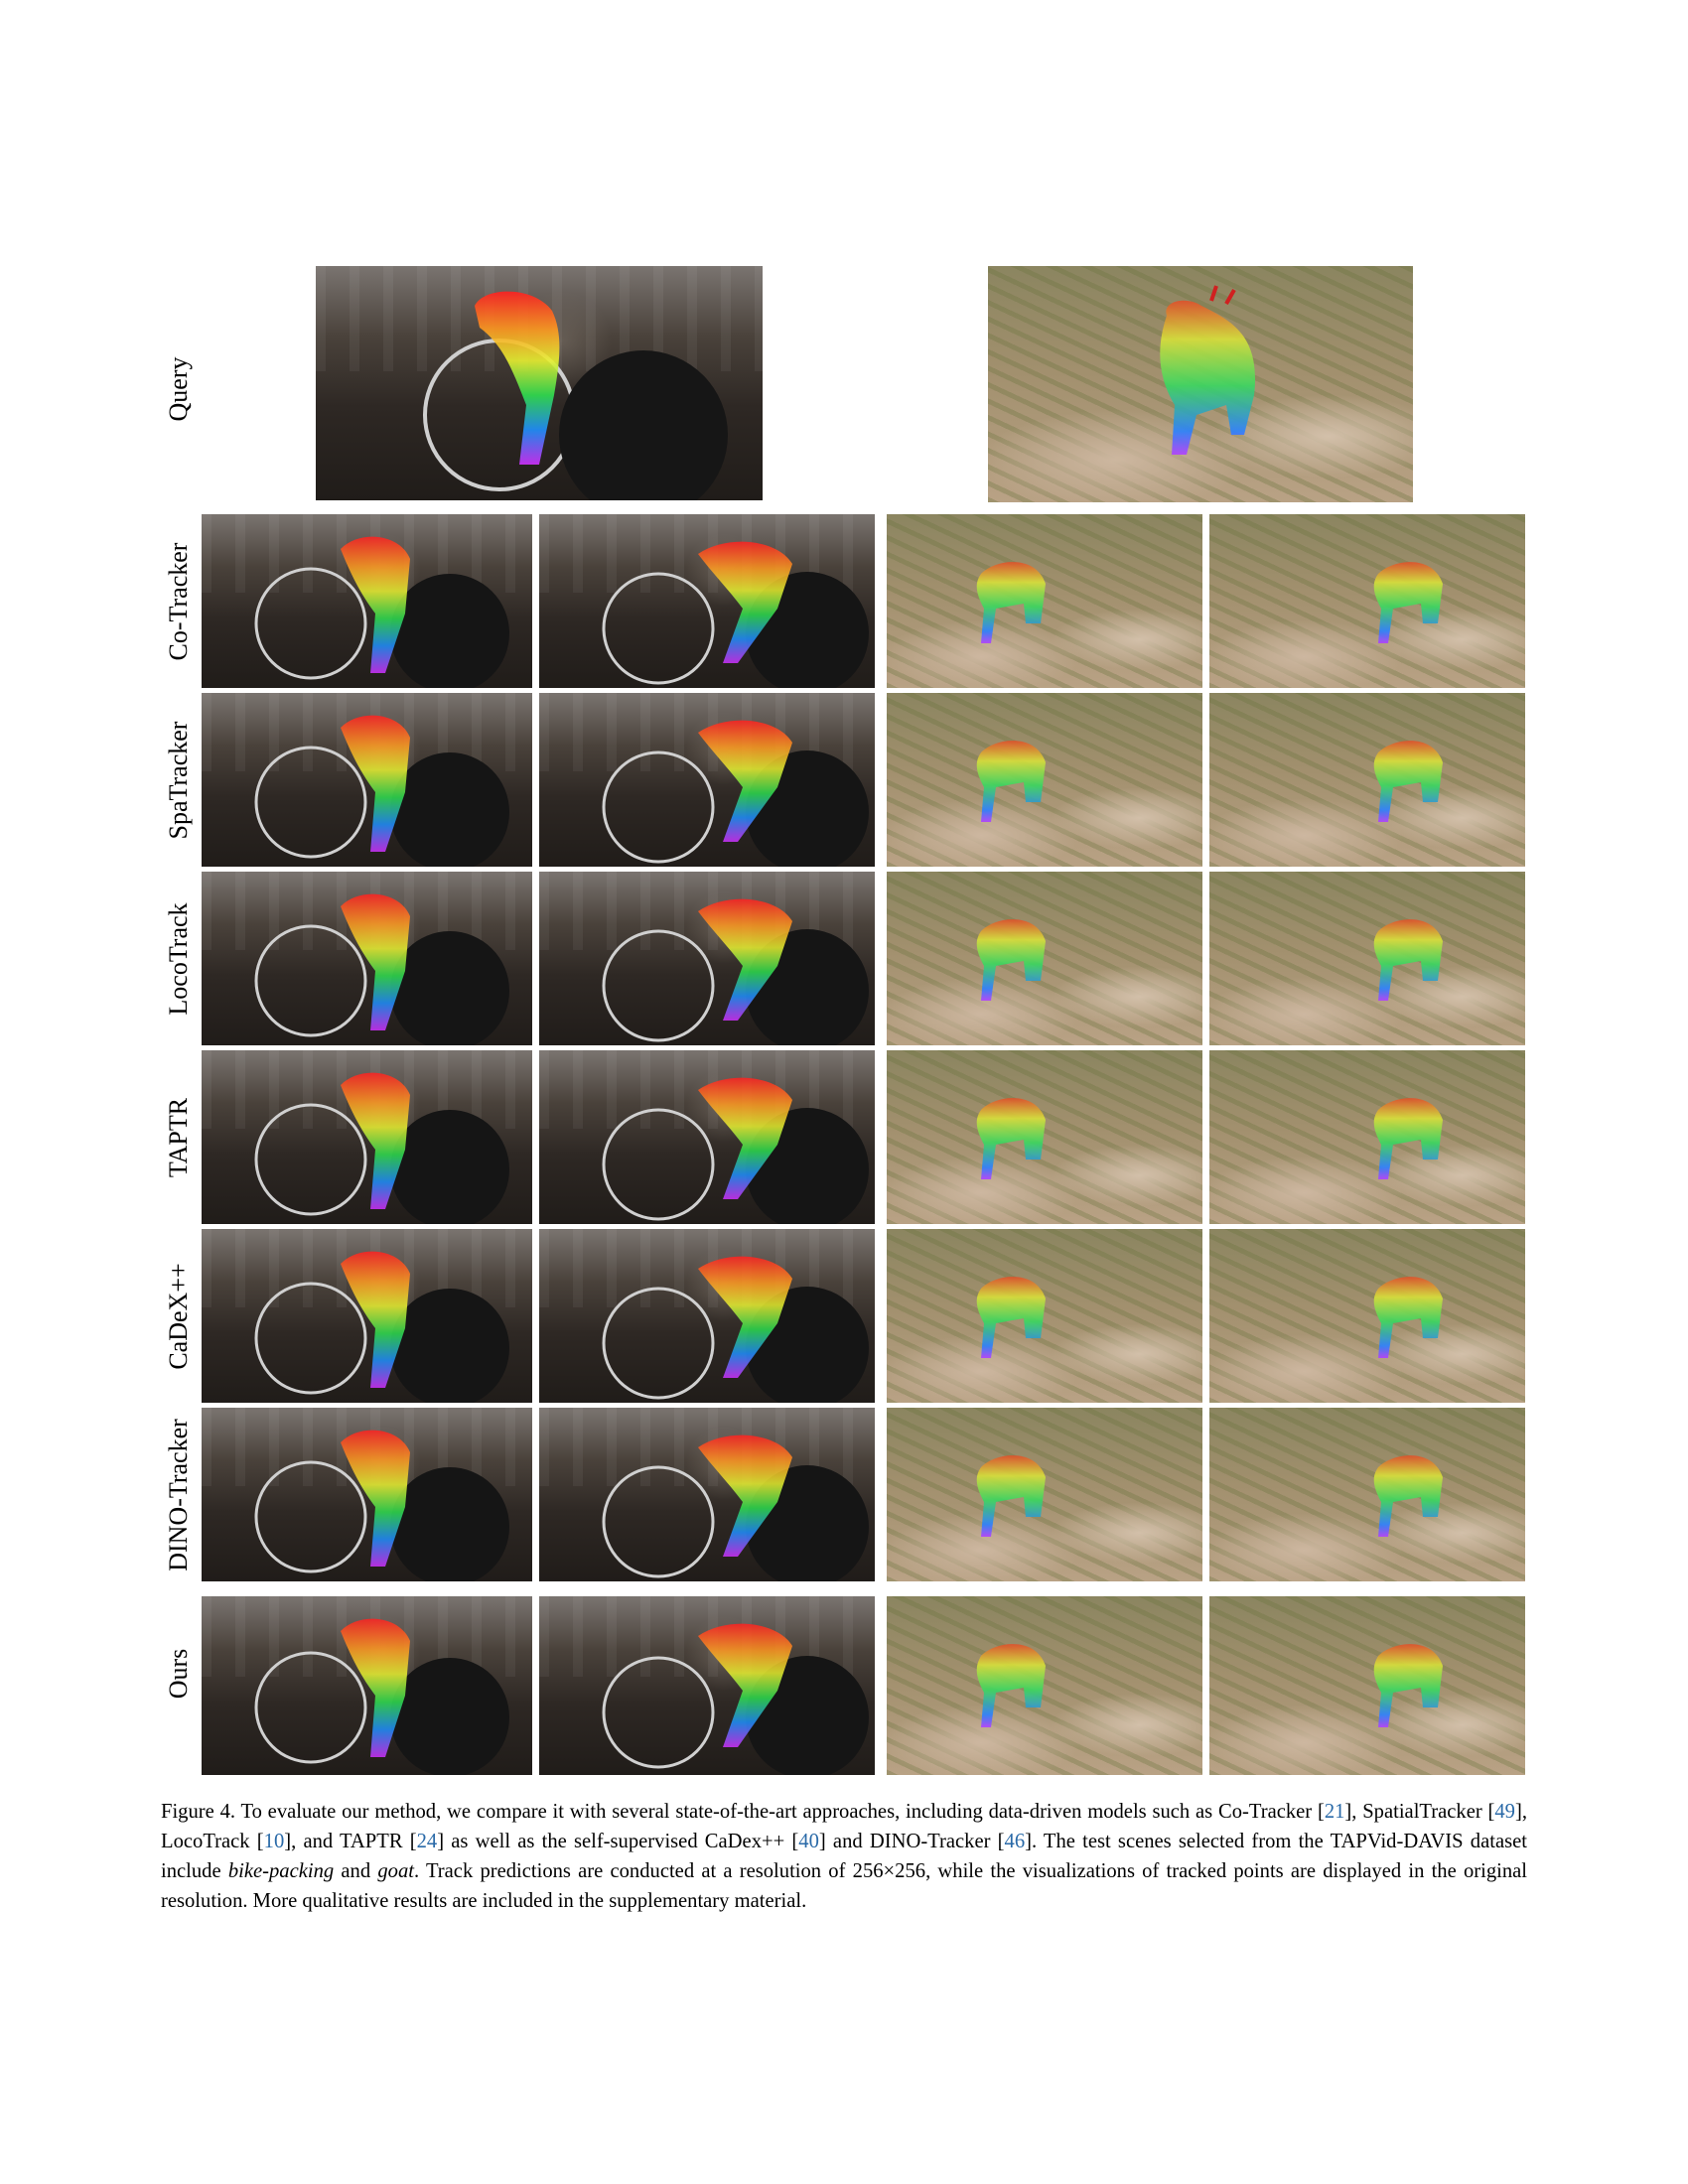 This screenshot has height=2184, width=1688. Describe the element at coordinates (1504, 1812) in the screenshot. I see `citation-link: 49` at that location.